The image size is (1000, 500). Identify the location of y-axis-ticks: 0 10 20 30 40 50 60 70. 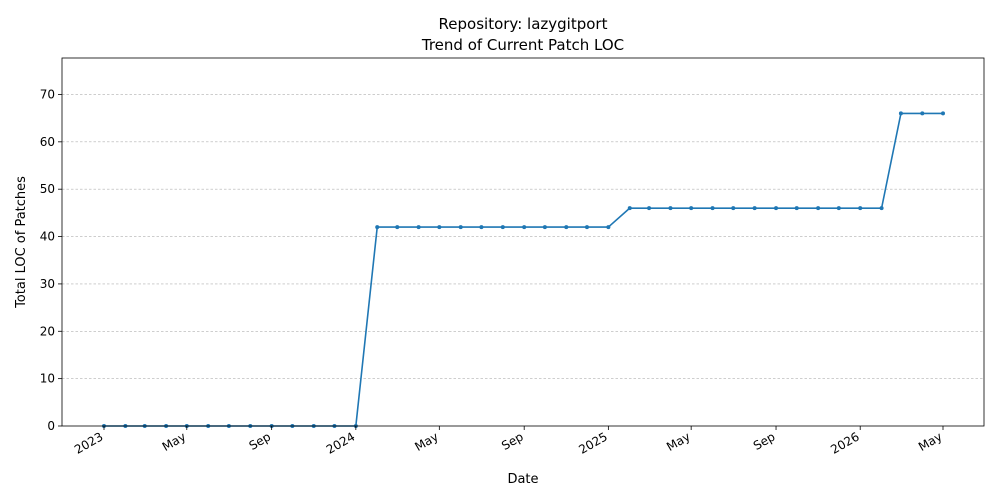
(51, 260).